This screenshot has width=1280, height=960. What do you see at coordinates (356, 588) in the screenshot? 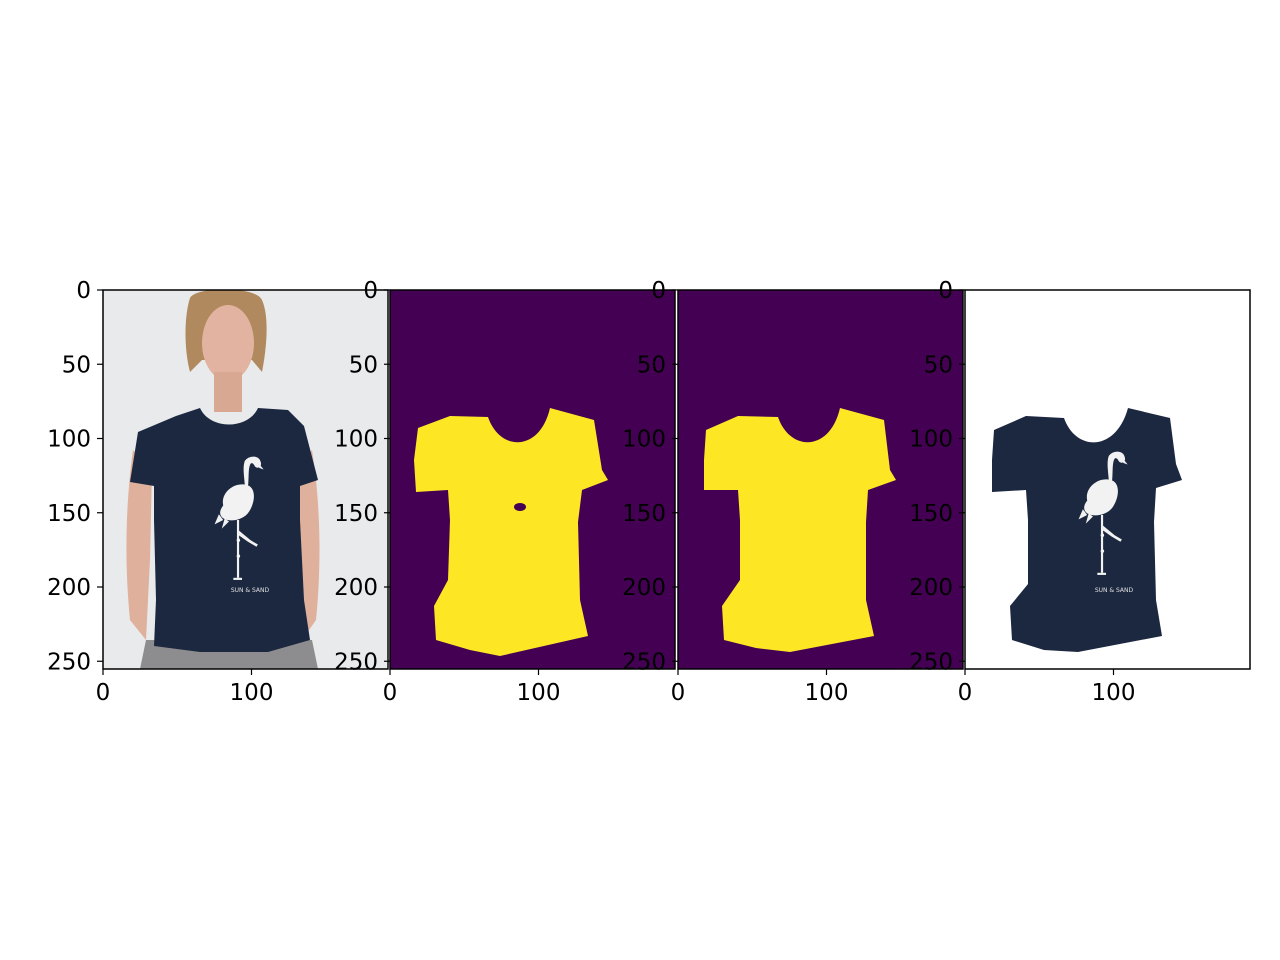
I see `panel-2-ytick-label: 200` at bounding box center [356, 588].